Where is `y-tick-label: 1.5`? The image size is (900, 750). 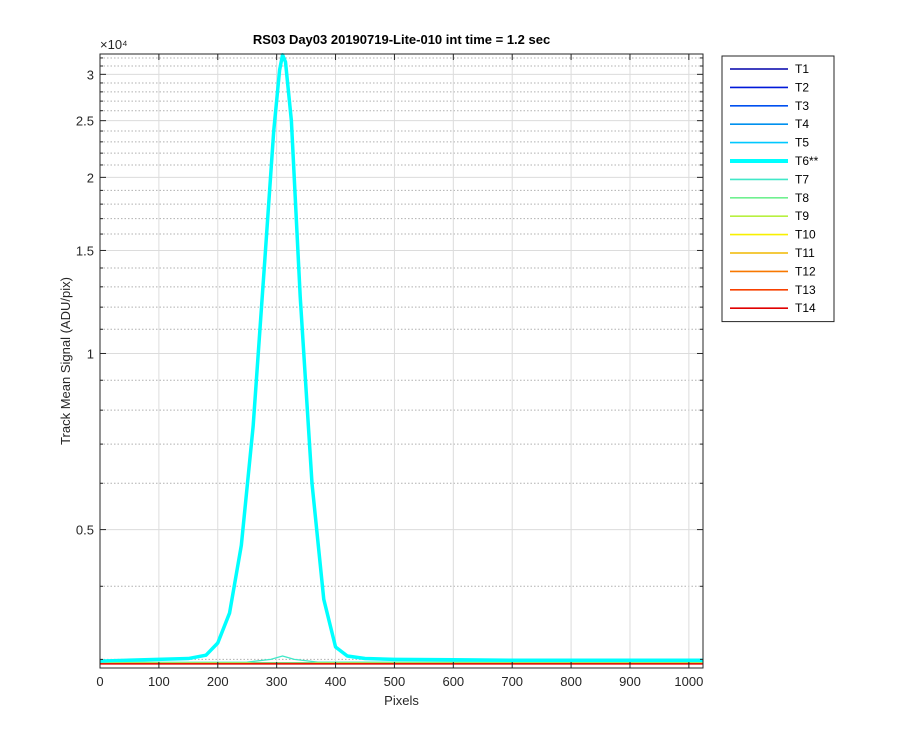
y-tick-label: 1.5 is located at coordinates (85, 250).